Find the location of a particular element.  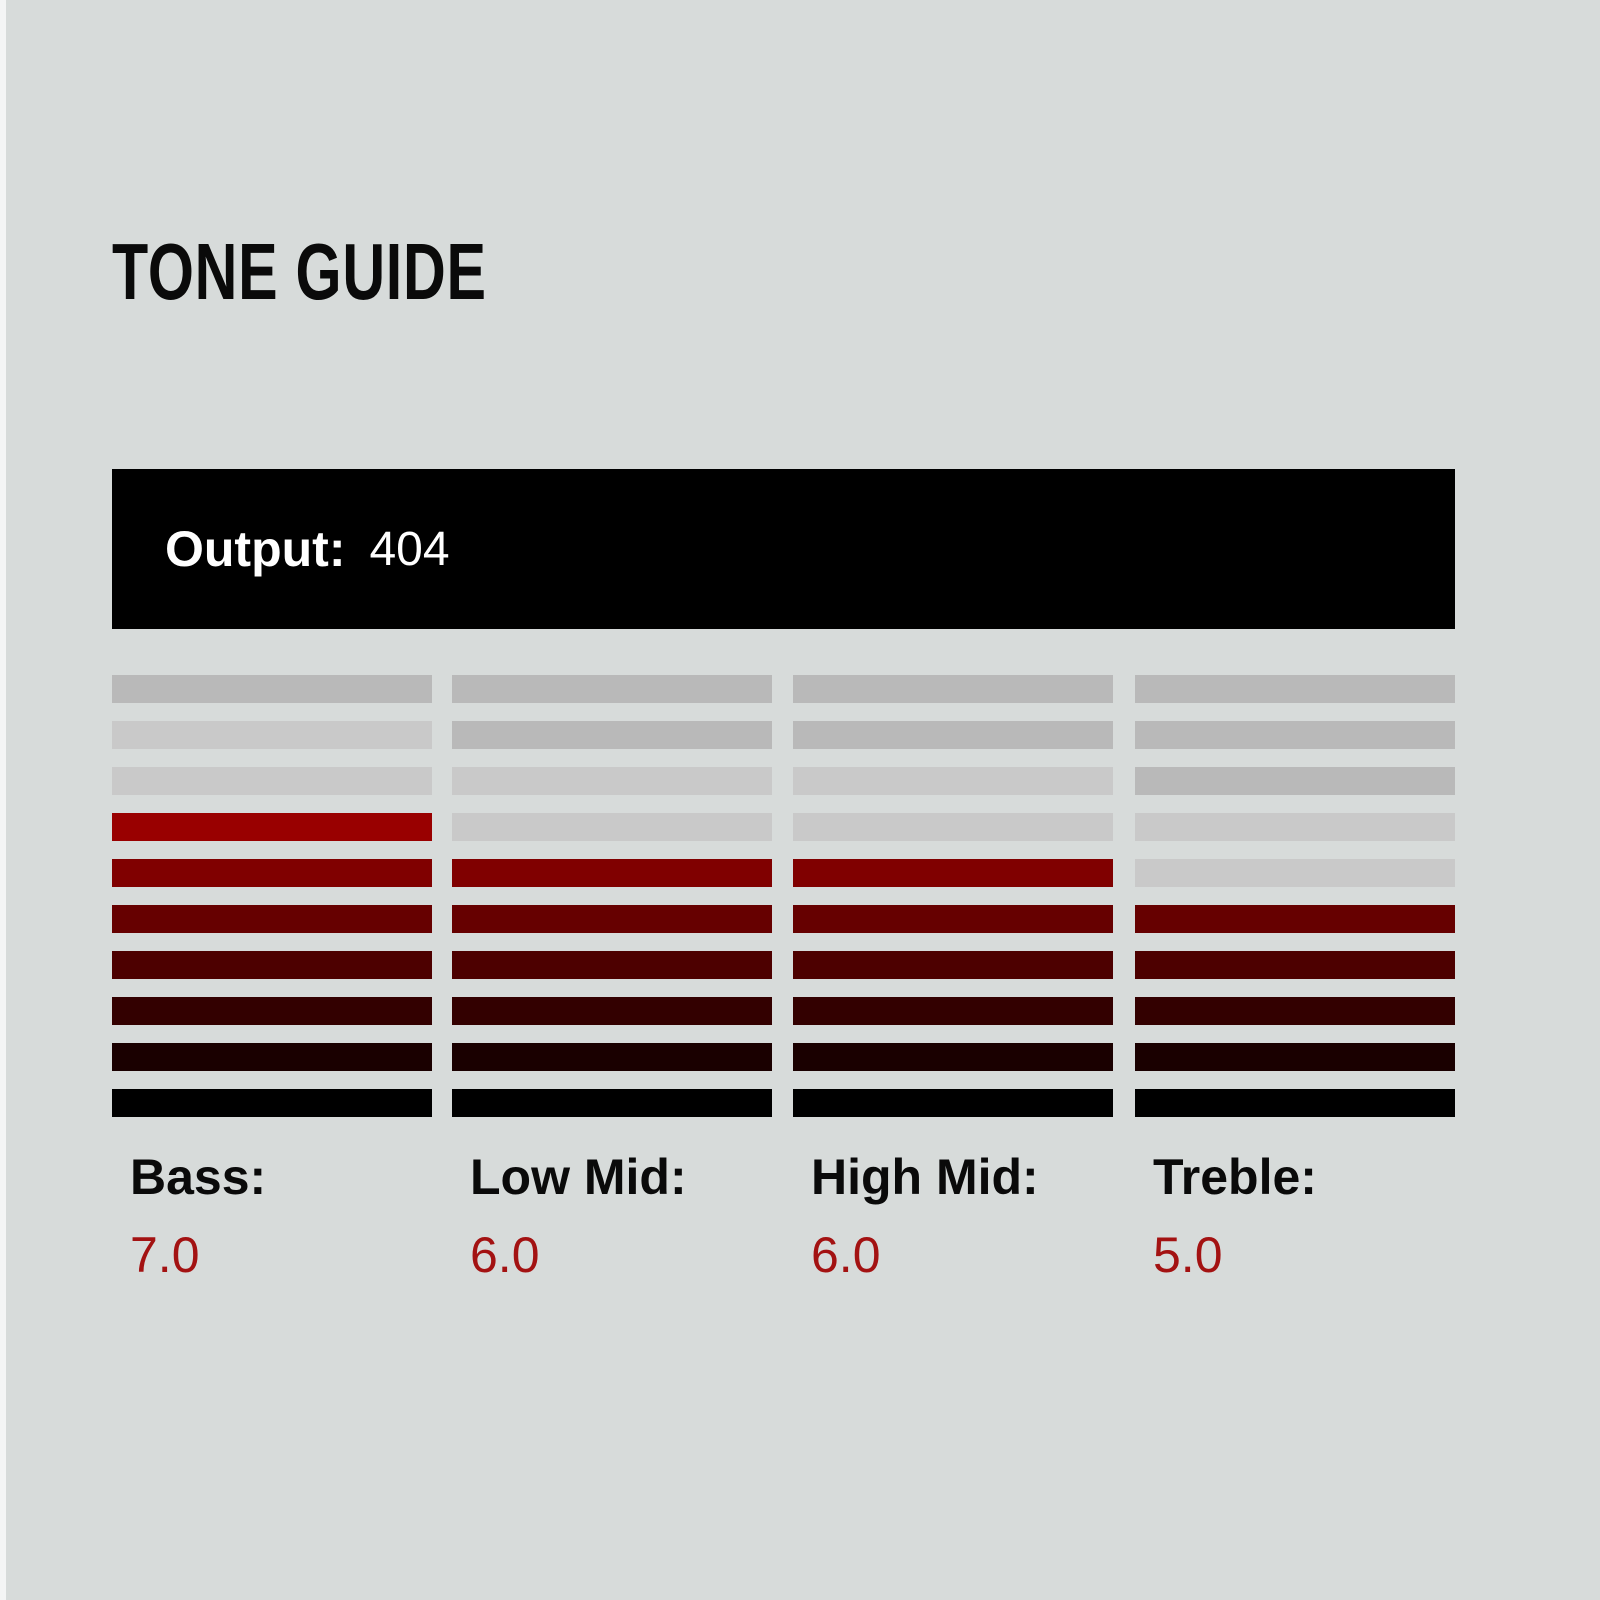

high-mid-label: High Mid: is located at coordinates (925, 1177).